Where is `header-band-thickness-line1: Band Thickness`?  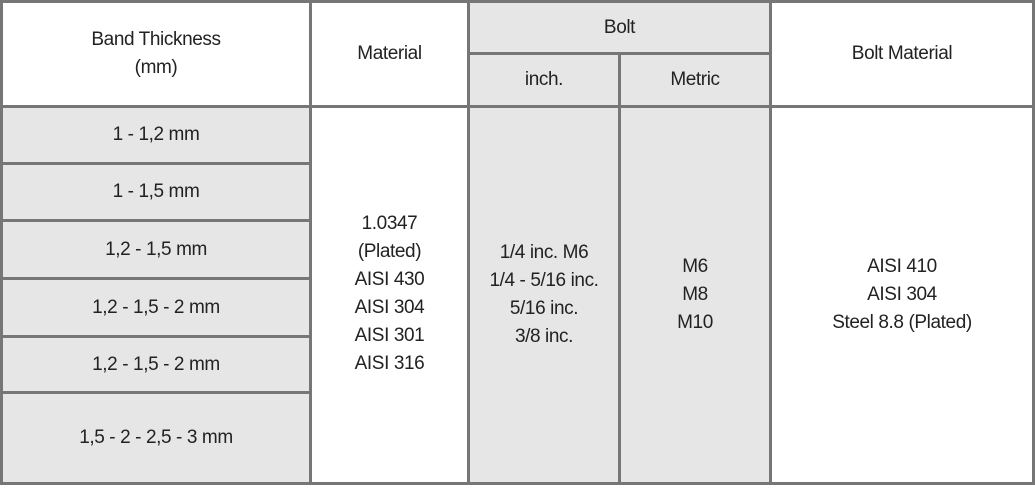 header-band-thickness-line1: Band Thickness is located at coordinates (156, 39).